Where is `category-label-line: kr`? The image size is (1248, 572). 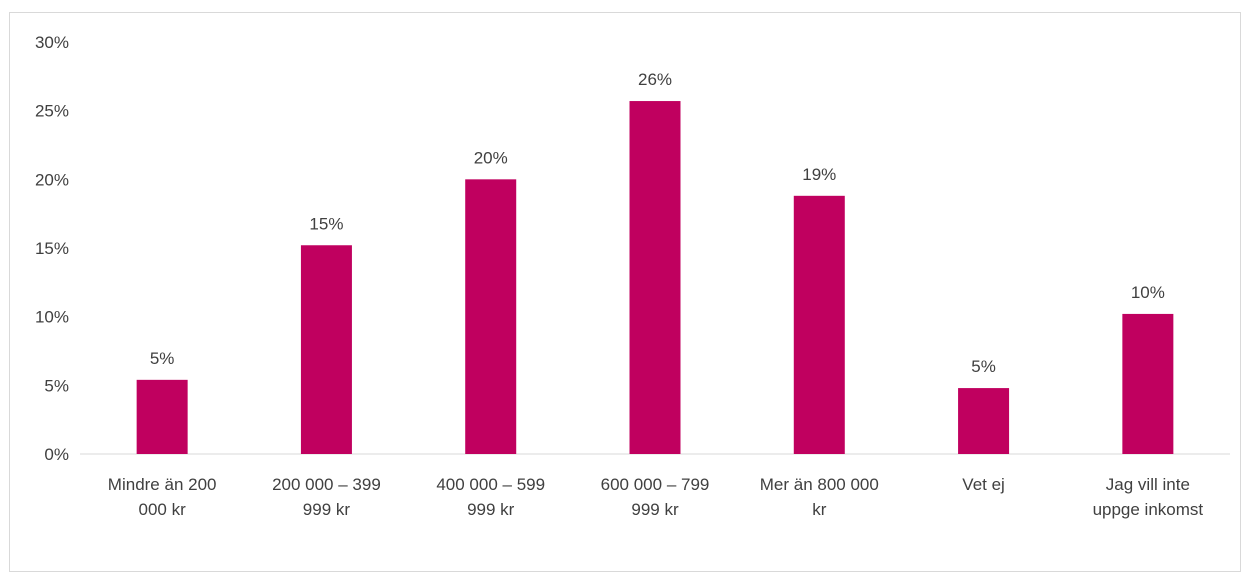 category-label-line: kr is located at coordinates (819, 509).